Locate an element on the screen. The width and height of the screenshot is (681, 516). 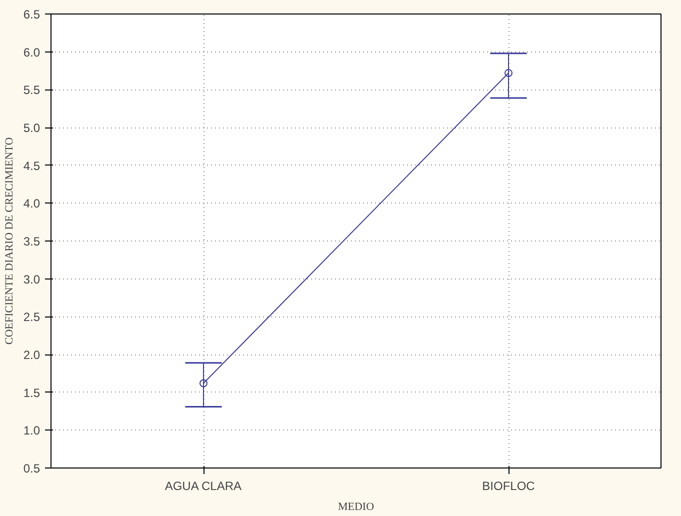
y-tick-label: 4.5 is located at coordinates (31, 165).